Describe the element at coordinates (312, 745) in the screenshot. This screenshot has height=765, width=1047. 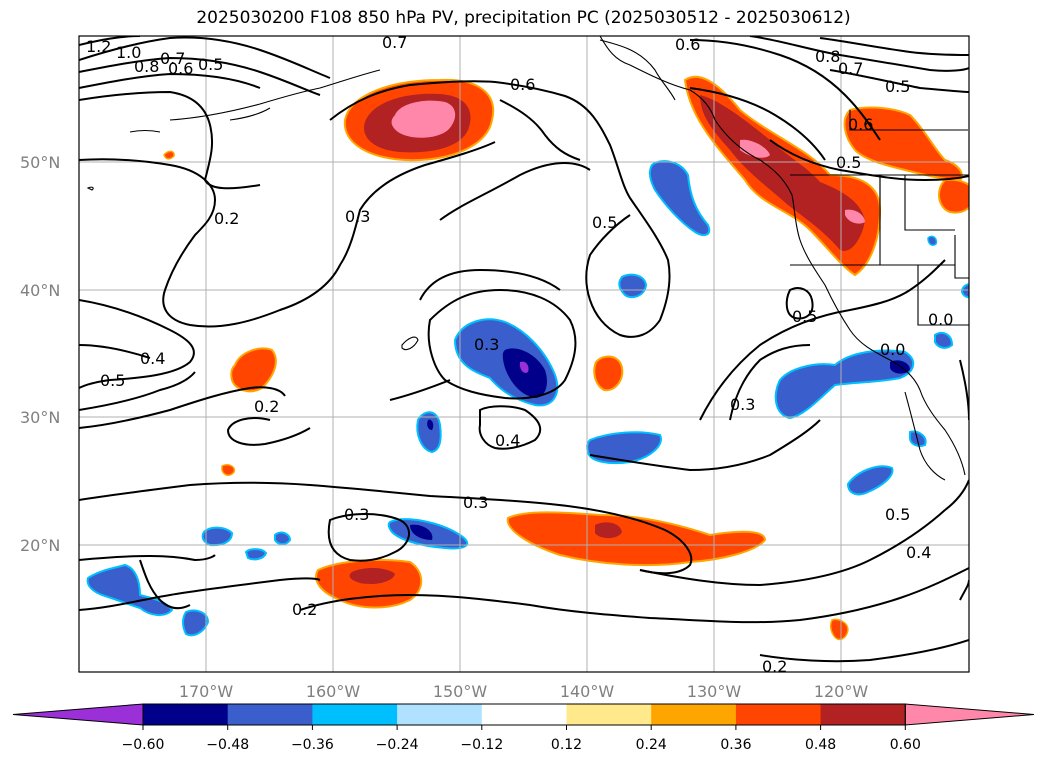
I see `colorbar-tick-label: −0.36` at that location.